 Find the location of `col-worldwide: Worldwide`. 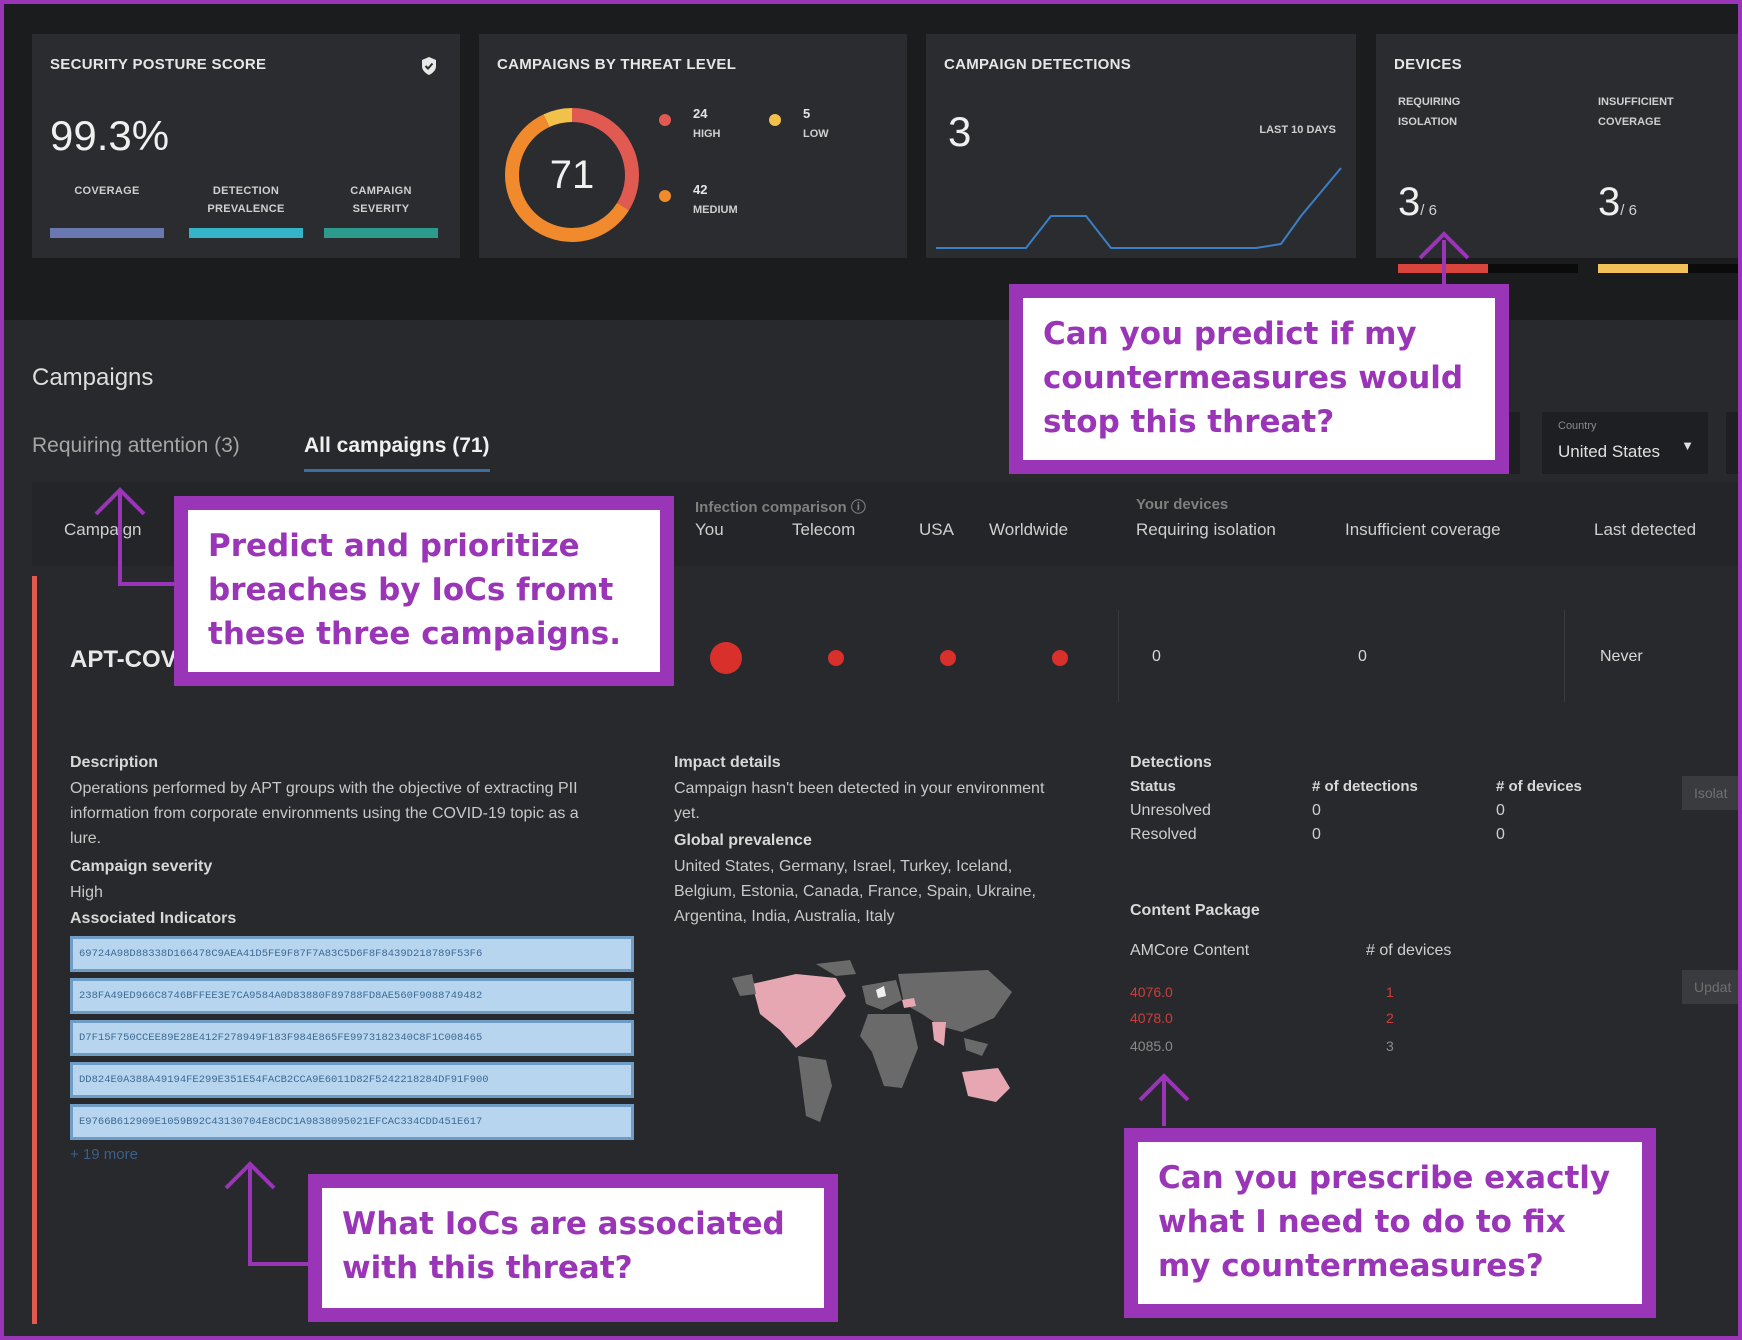

col-worldwide: Worldwide is located at coordinates (1029, 529).